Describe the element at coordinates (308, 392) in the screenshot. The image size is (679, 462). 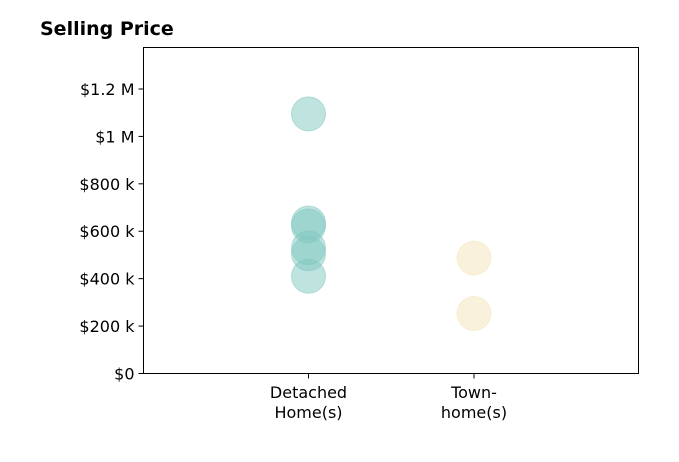
I see `x-tick-label: Detached` at that location.